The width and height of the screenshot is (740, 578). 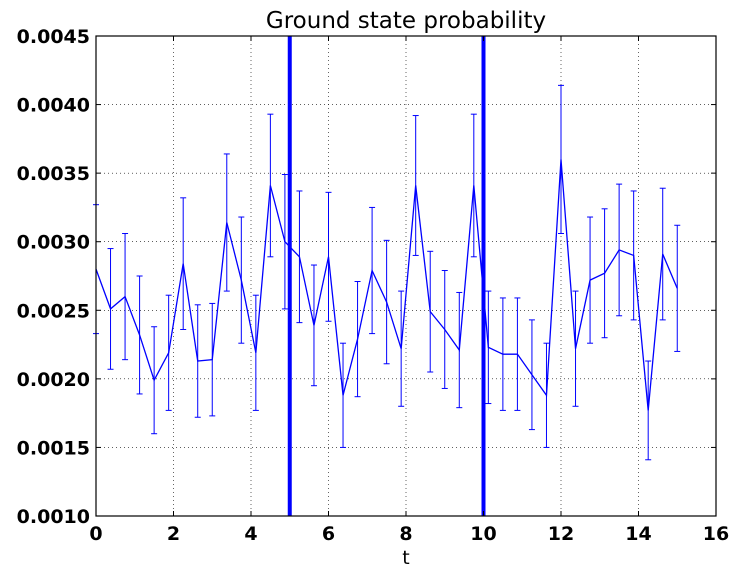 What do you see at coordinates (53, 37) in the screenshot?
I see `y-tick-label: 0.0045` at bounding box center [53, 37].